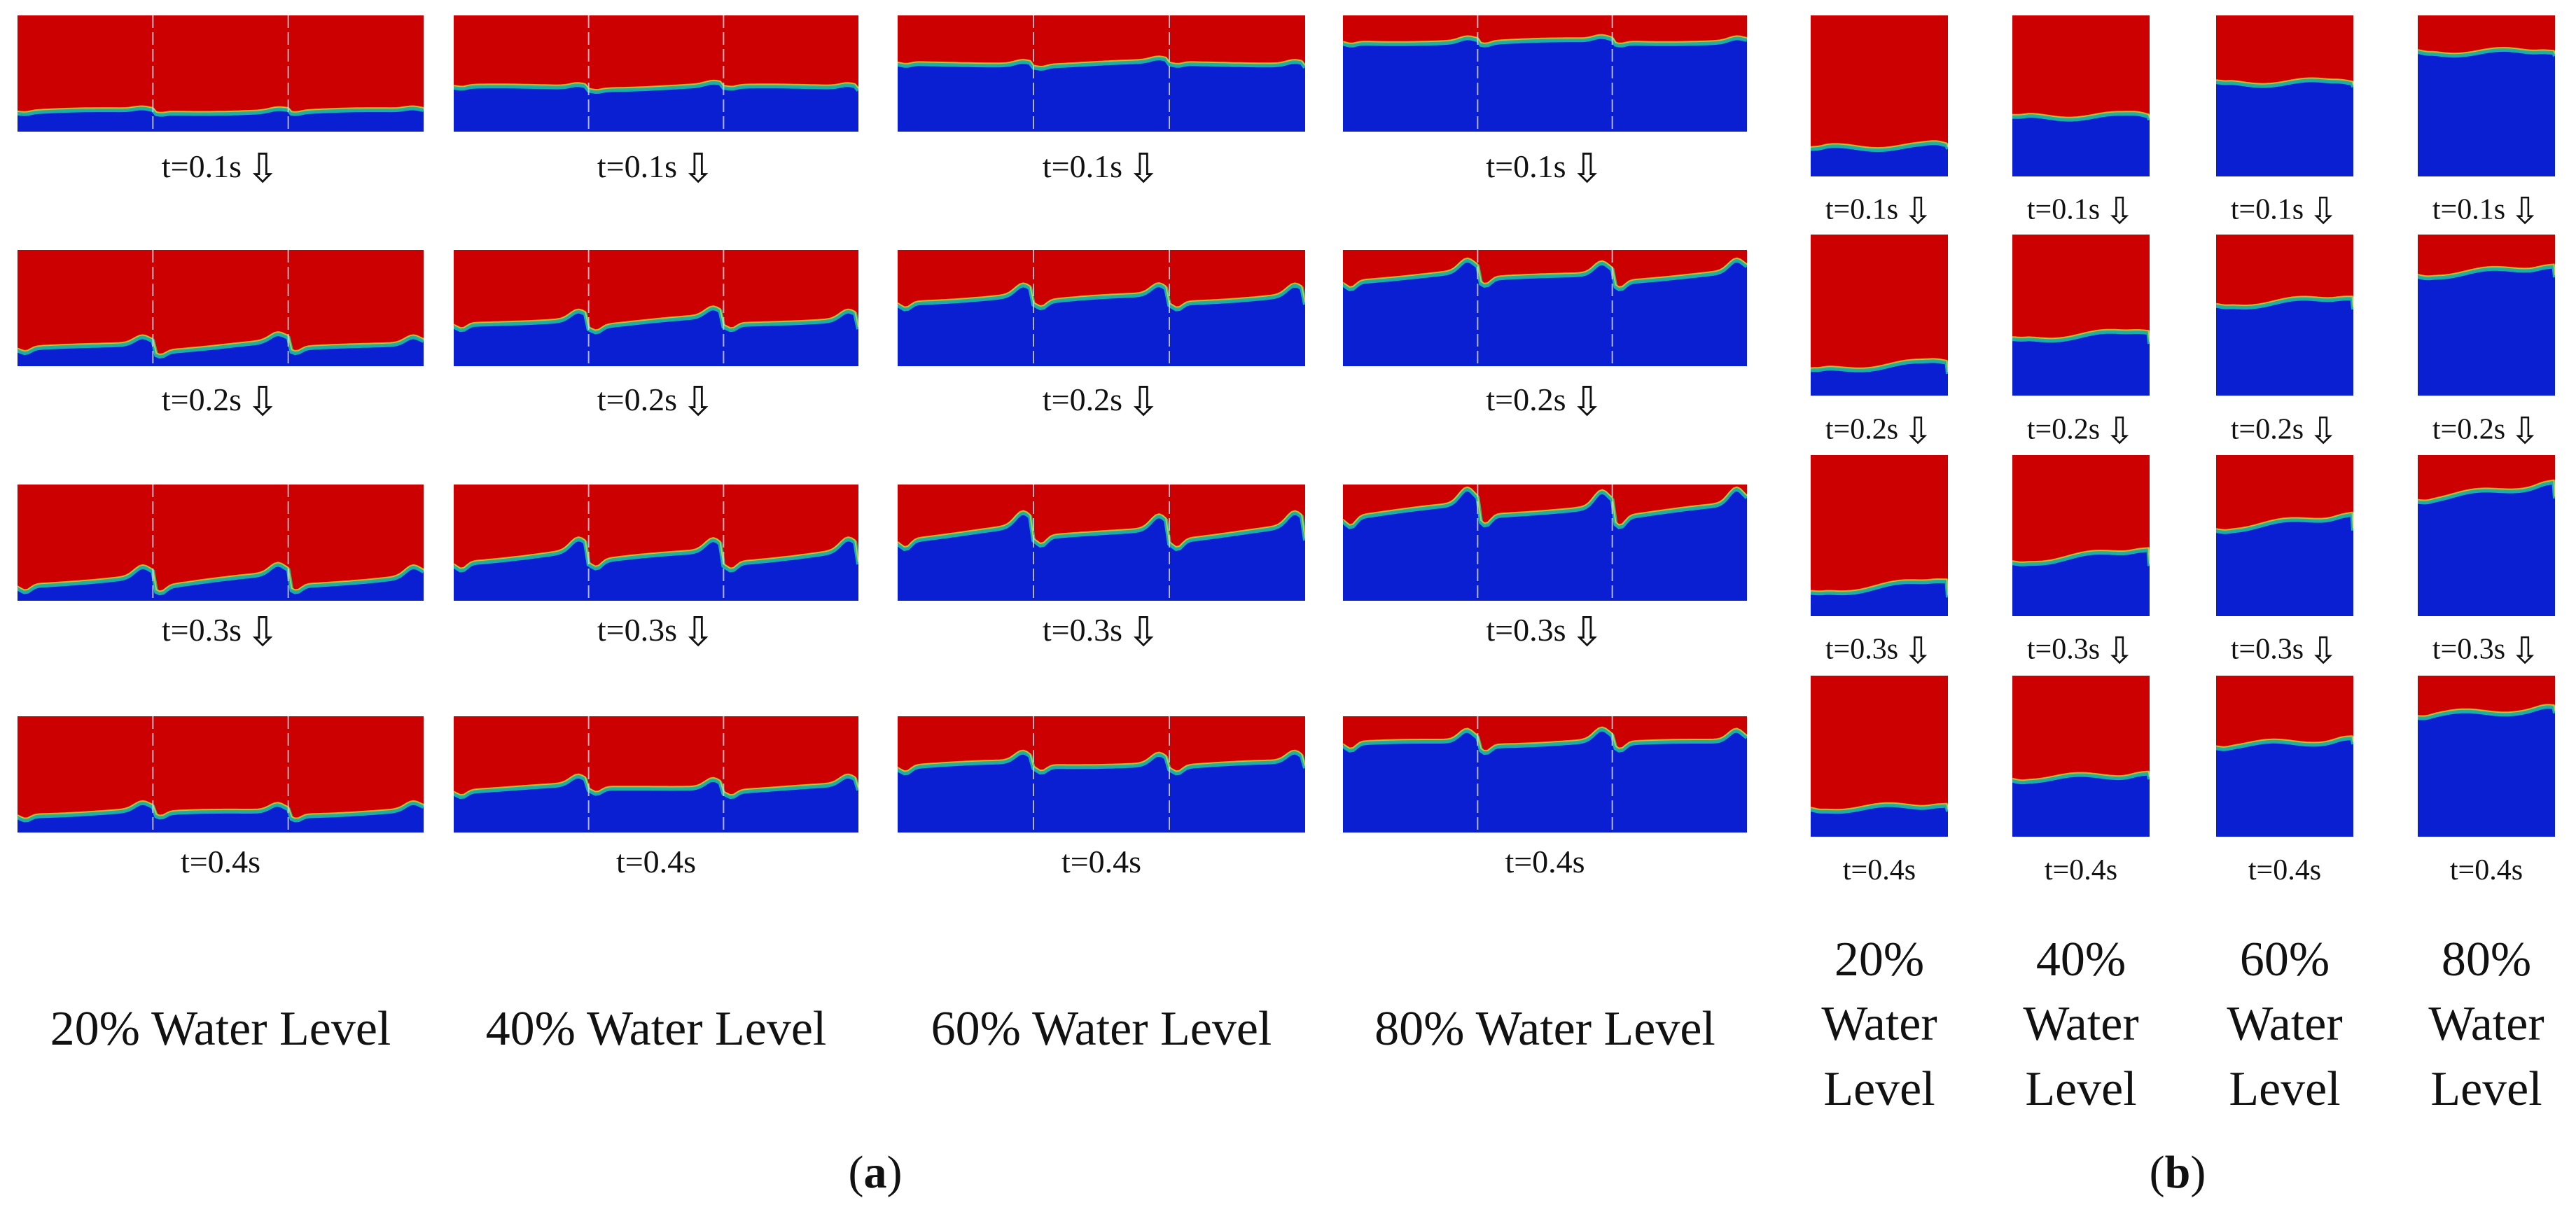  I want to click on column-title-line: 40%, so click(2080, 960).